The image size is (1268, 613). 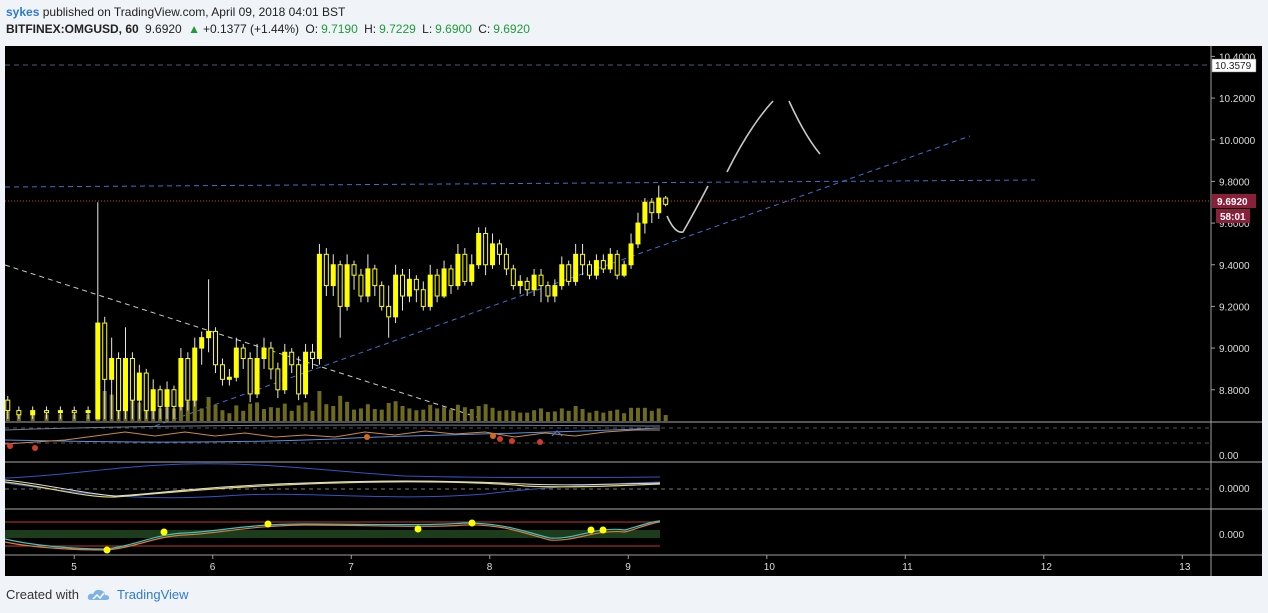 I want to click on last-price: 9.6920, so click(x=163, y=29).